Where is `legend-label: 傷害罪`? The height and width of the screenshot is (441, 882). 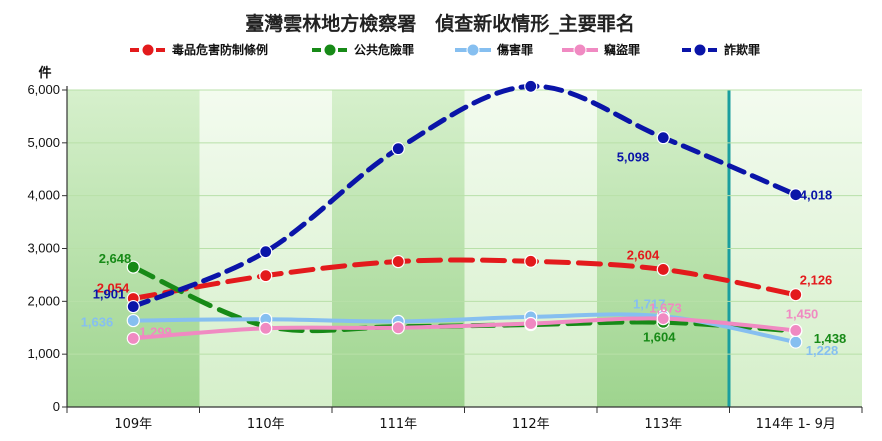 legend-label: 傷害罪 is located at coordinates (514, 49).